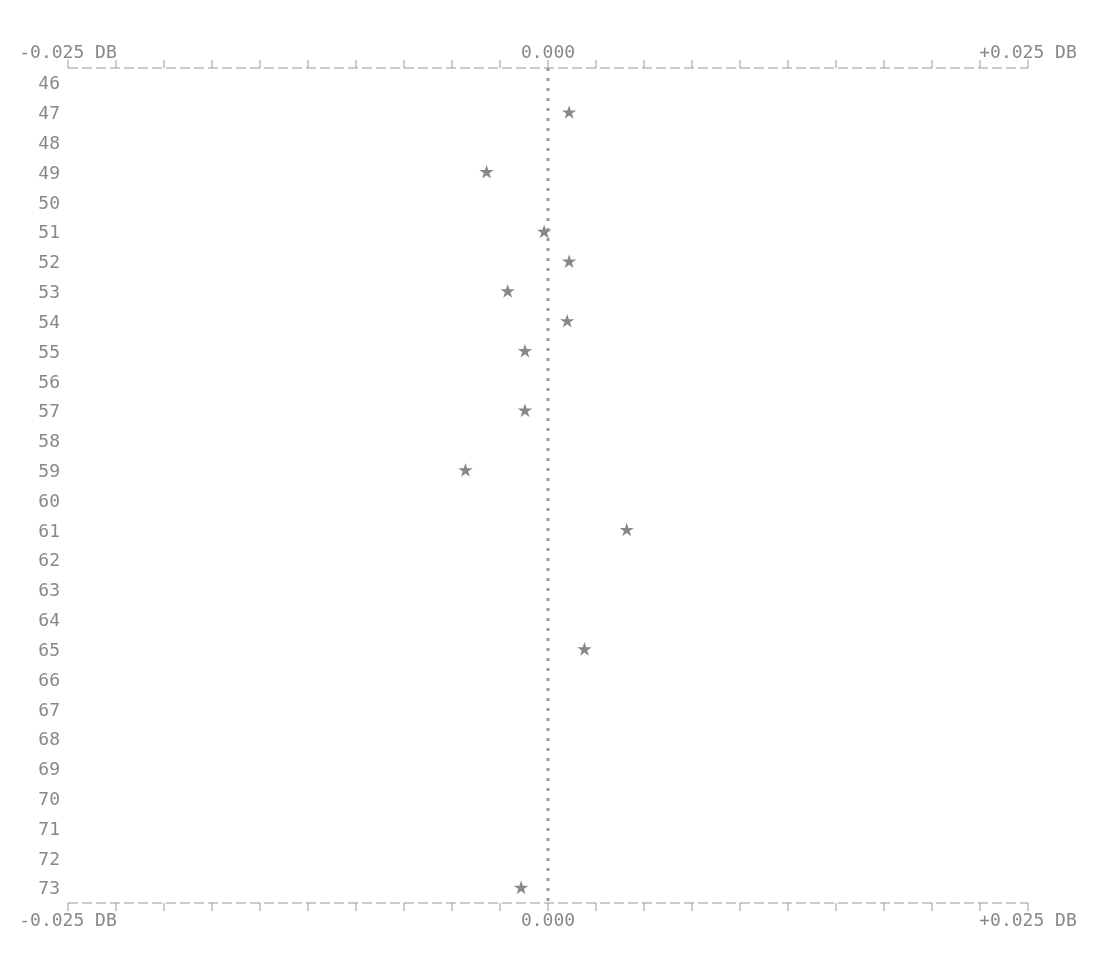 This screenshot has height=978, width=1098. I want to click on y-tick-label: 69, so click(49, 769).